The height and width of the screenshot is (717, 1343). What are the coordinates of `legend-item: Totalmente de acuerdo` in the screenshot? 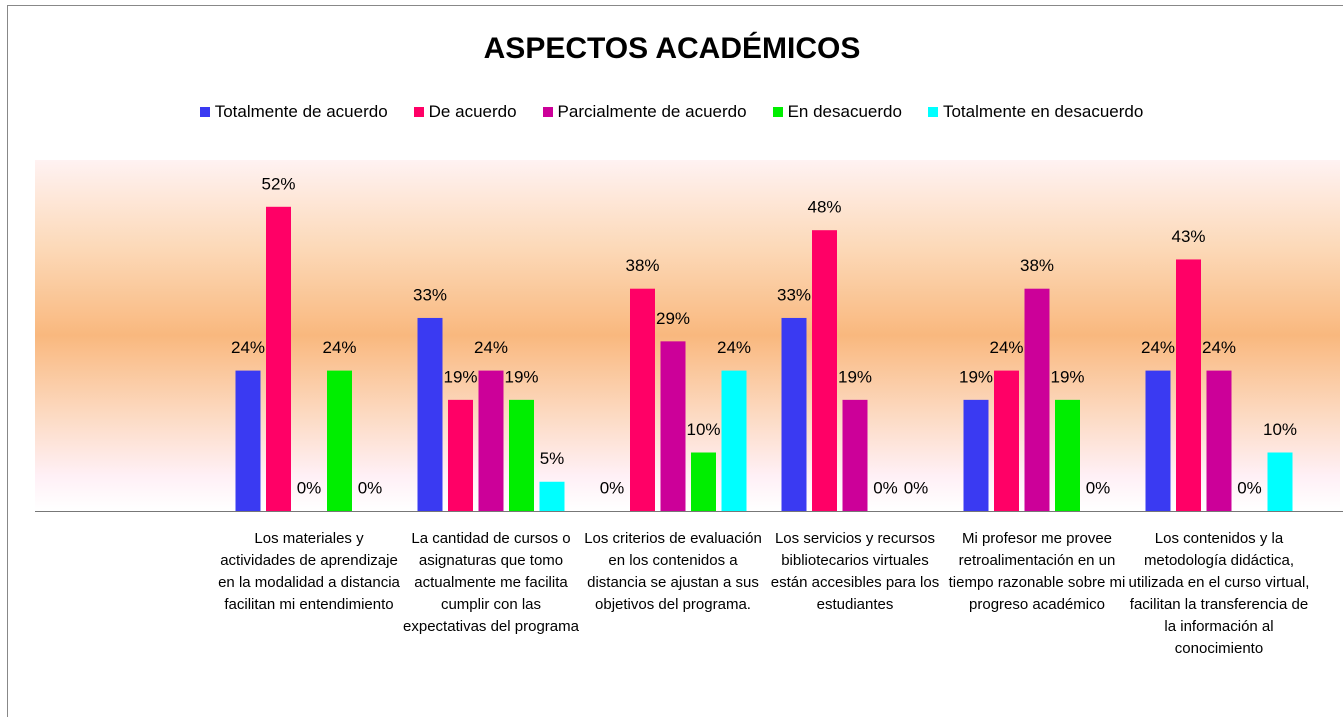 It's located at (293, 112).